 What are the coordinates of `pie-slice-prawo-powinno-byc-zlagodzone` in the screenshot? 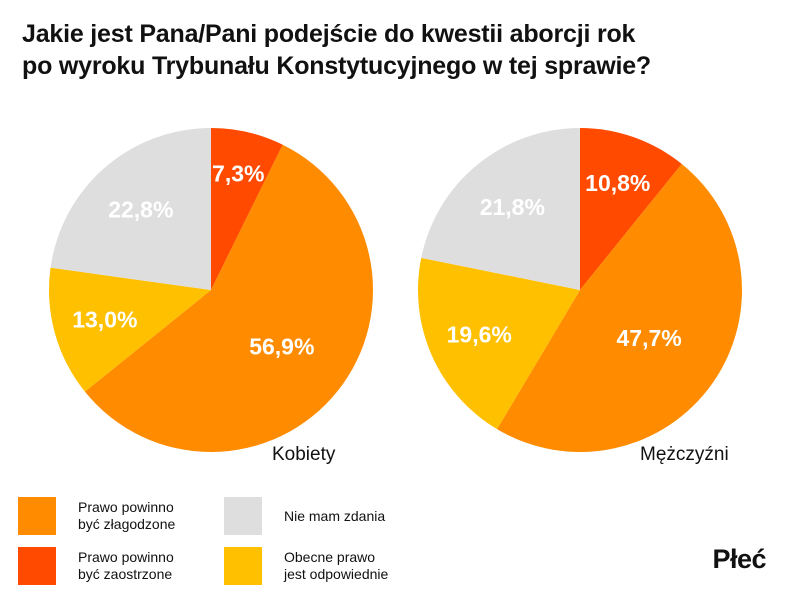 It's located at (620, 308).